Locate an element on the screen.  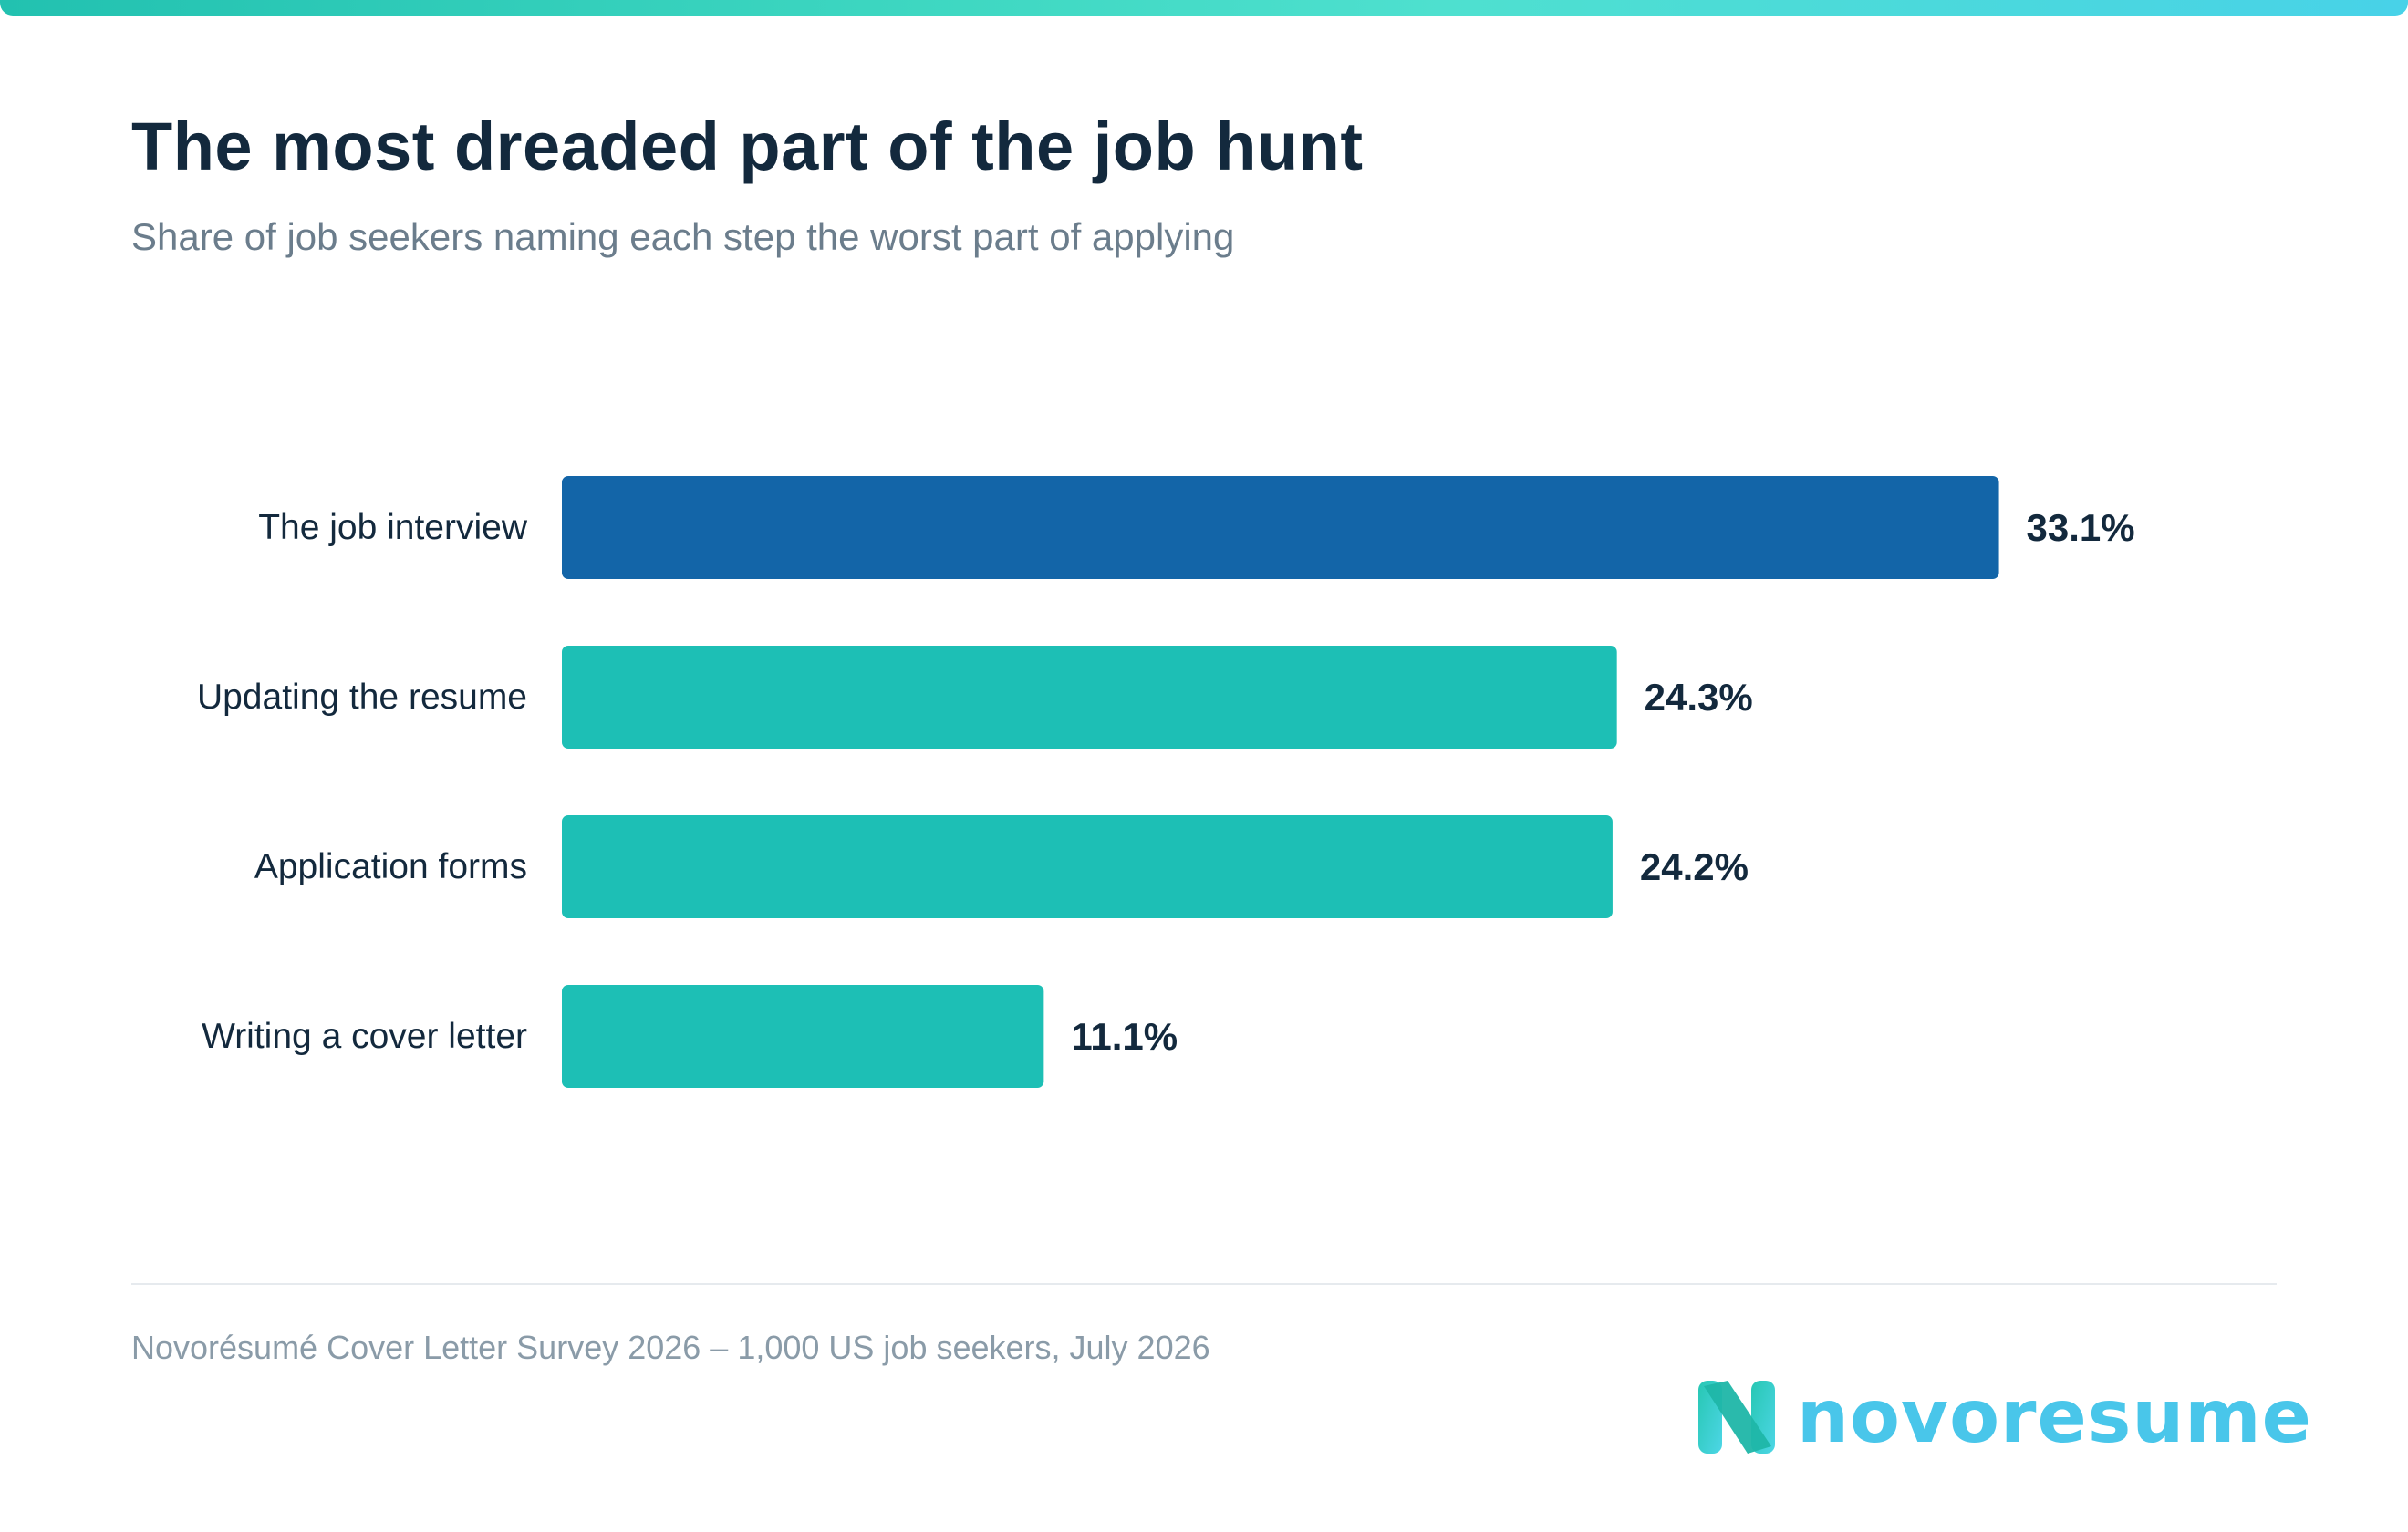
bar-group: Application forms 24.2% is located at coordinates (1001, 866).